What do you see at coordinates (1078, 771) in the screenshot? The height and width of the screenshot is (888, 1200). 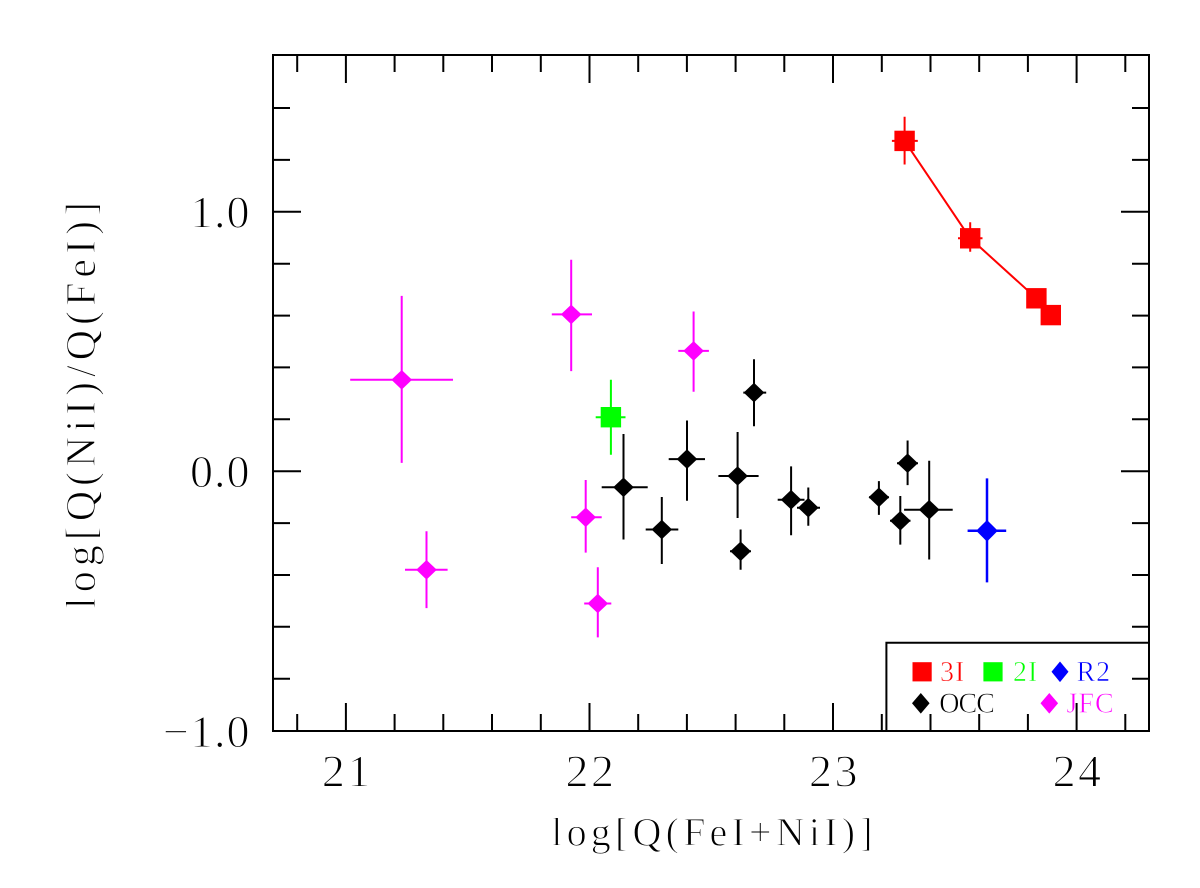 I see `svg-text: 24` at bounding box center [1078, 771].